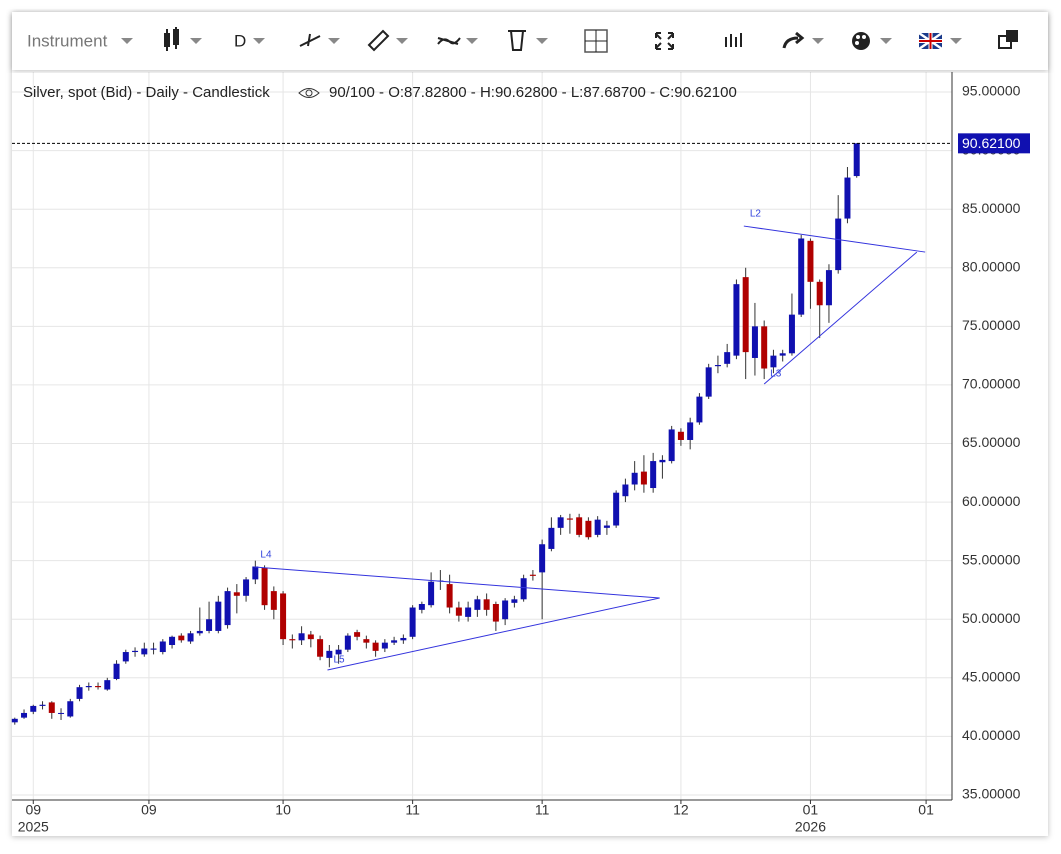 This screenshot has height=854, width=1061. What do you see at coordinates (991, 794) in the screenshot?
I see `y-tick-label: 35.00000` at bounding box center [991, 794].